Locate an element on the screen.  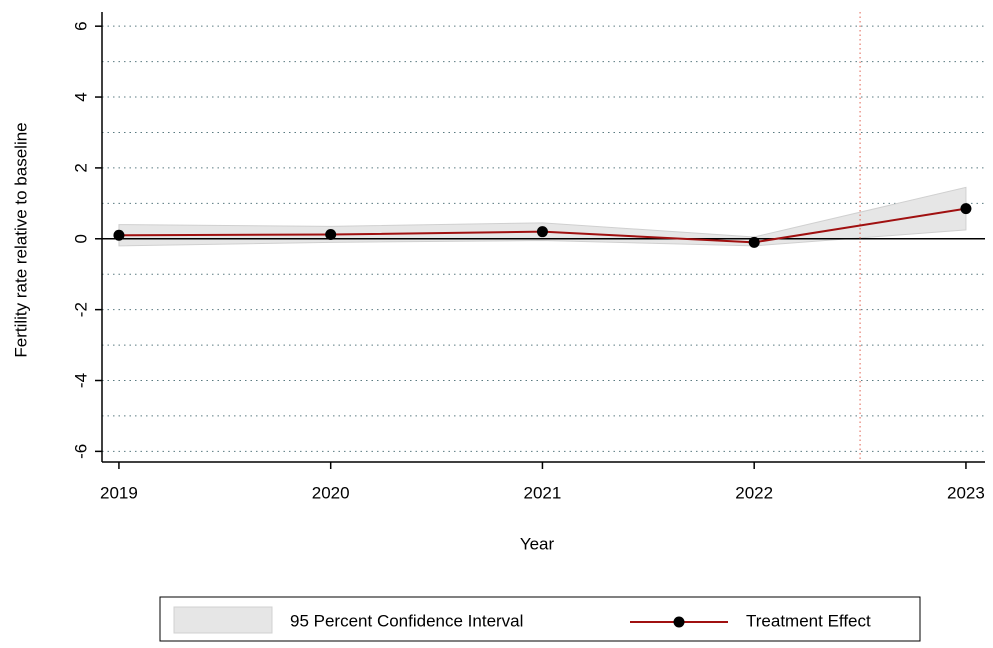
y-axis-label: Fertility rate relative to baseline is located at coordinates (20, 239).